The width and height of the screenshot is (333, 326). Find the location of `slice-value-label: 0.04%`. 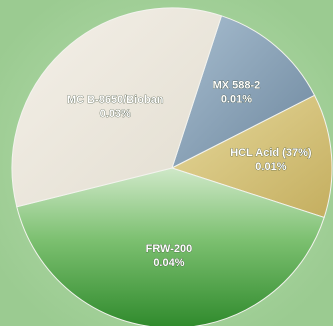

slice-value-label: 0.04% is located at coordinates (168, 263).